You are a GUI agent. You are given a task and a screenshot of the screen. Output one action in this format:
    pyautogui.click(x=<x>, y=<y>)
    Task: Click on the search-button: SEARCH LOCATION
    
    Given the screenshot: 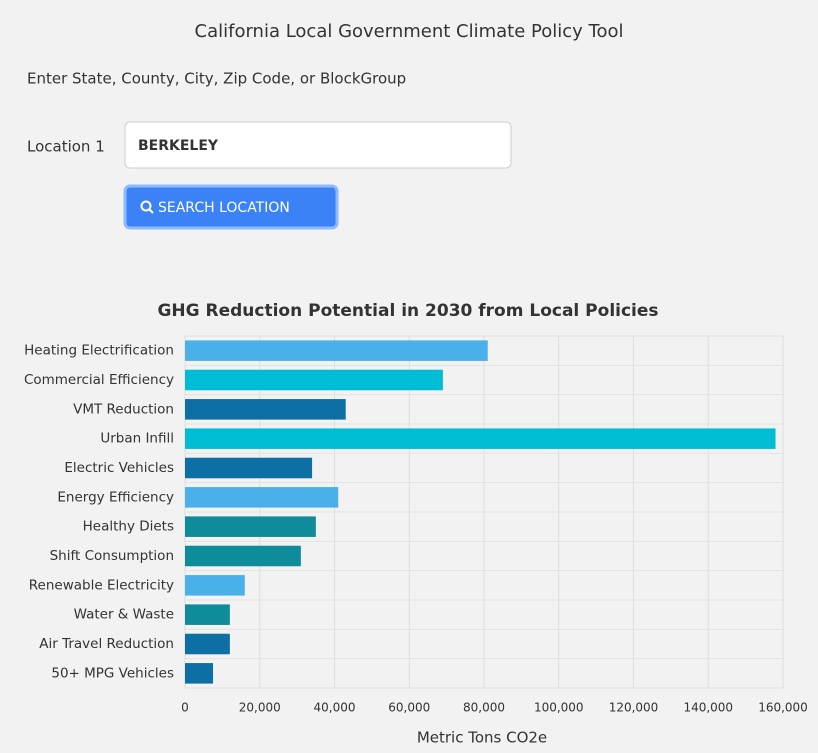 What is the action you would take?
    pyautogui.click(x=231, y=207)
    